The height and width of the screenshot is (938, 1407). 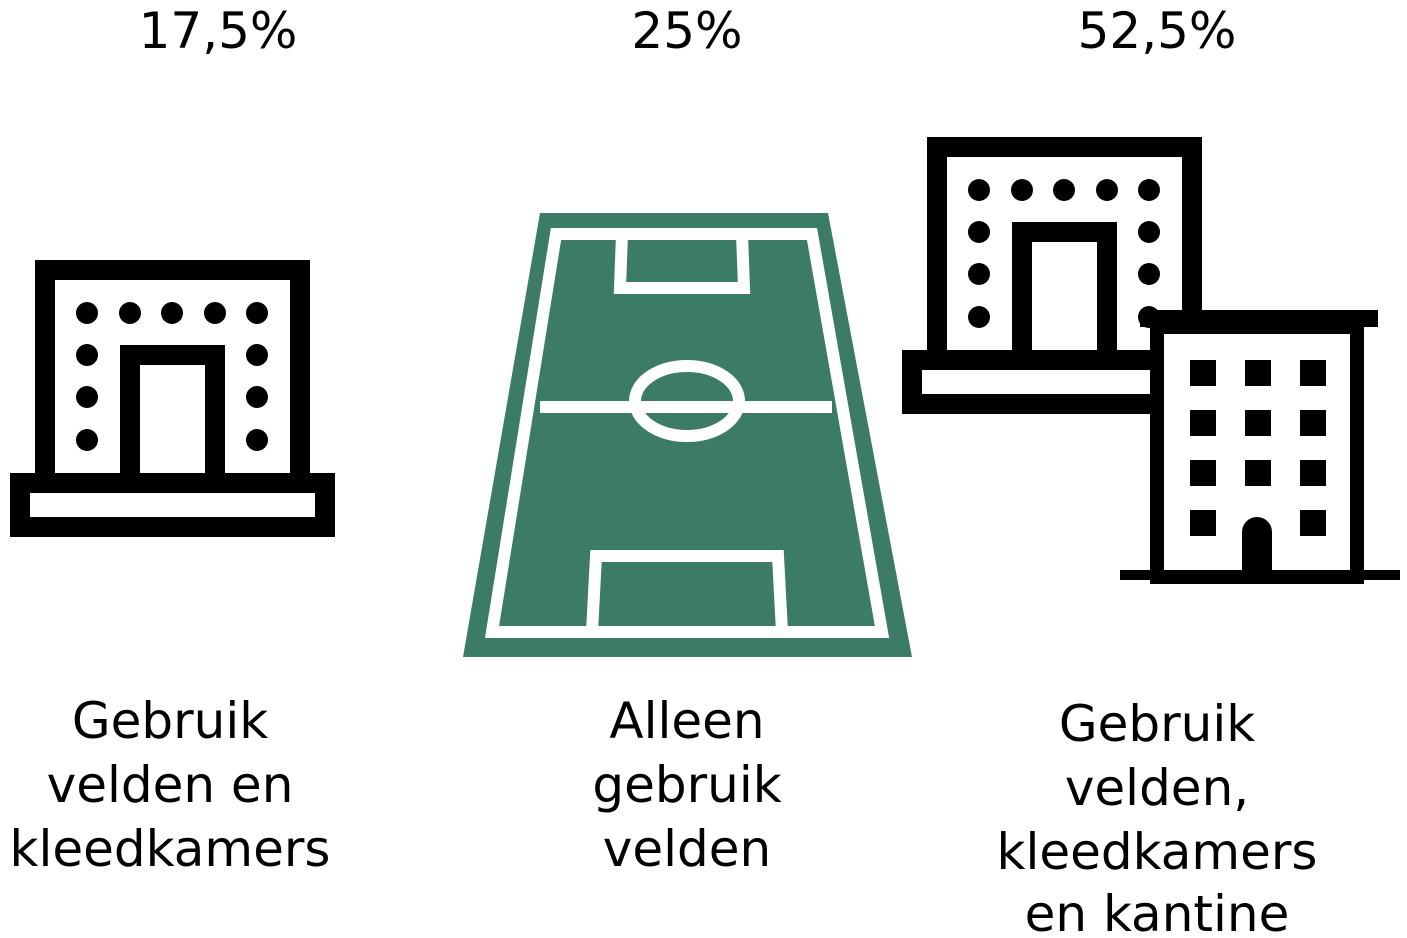 I want to click on label: velden en, so click(x=170, y=785).